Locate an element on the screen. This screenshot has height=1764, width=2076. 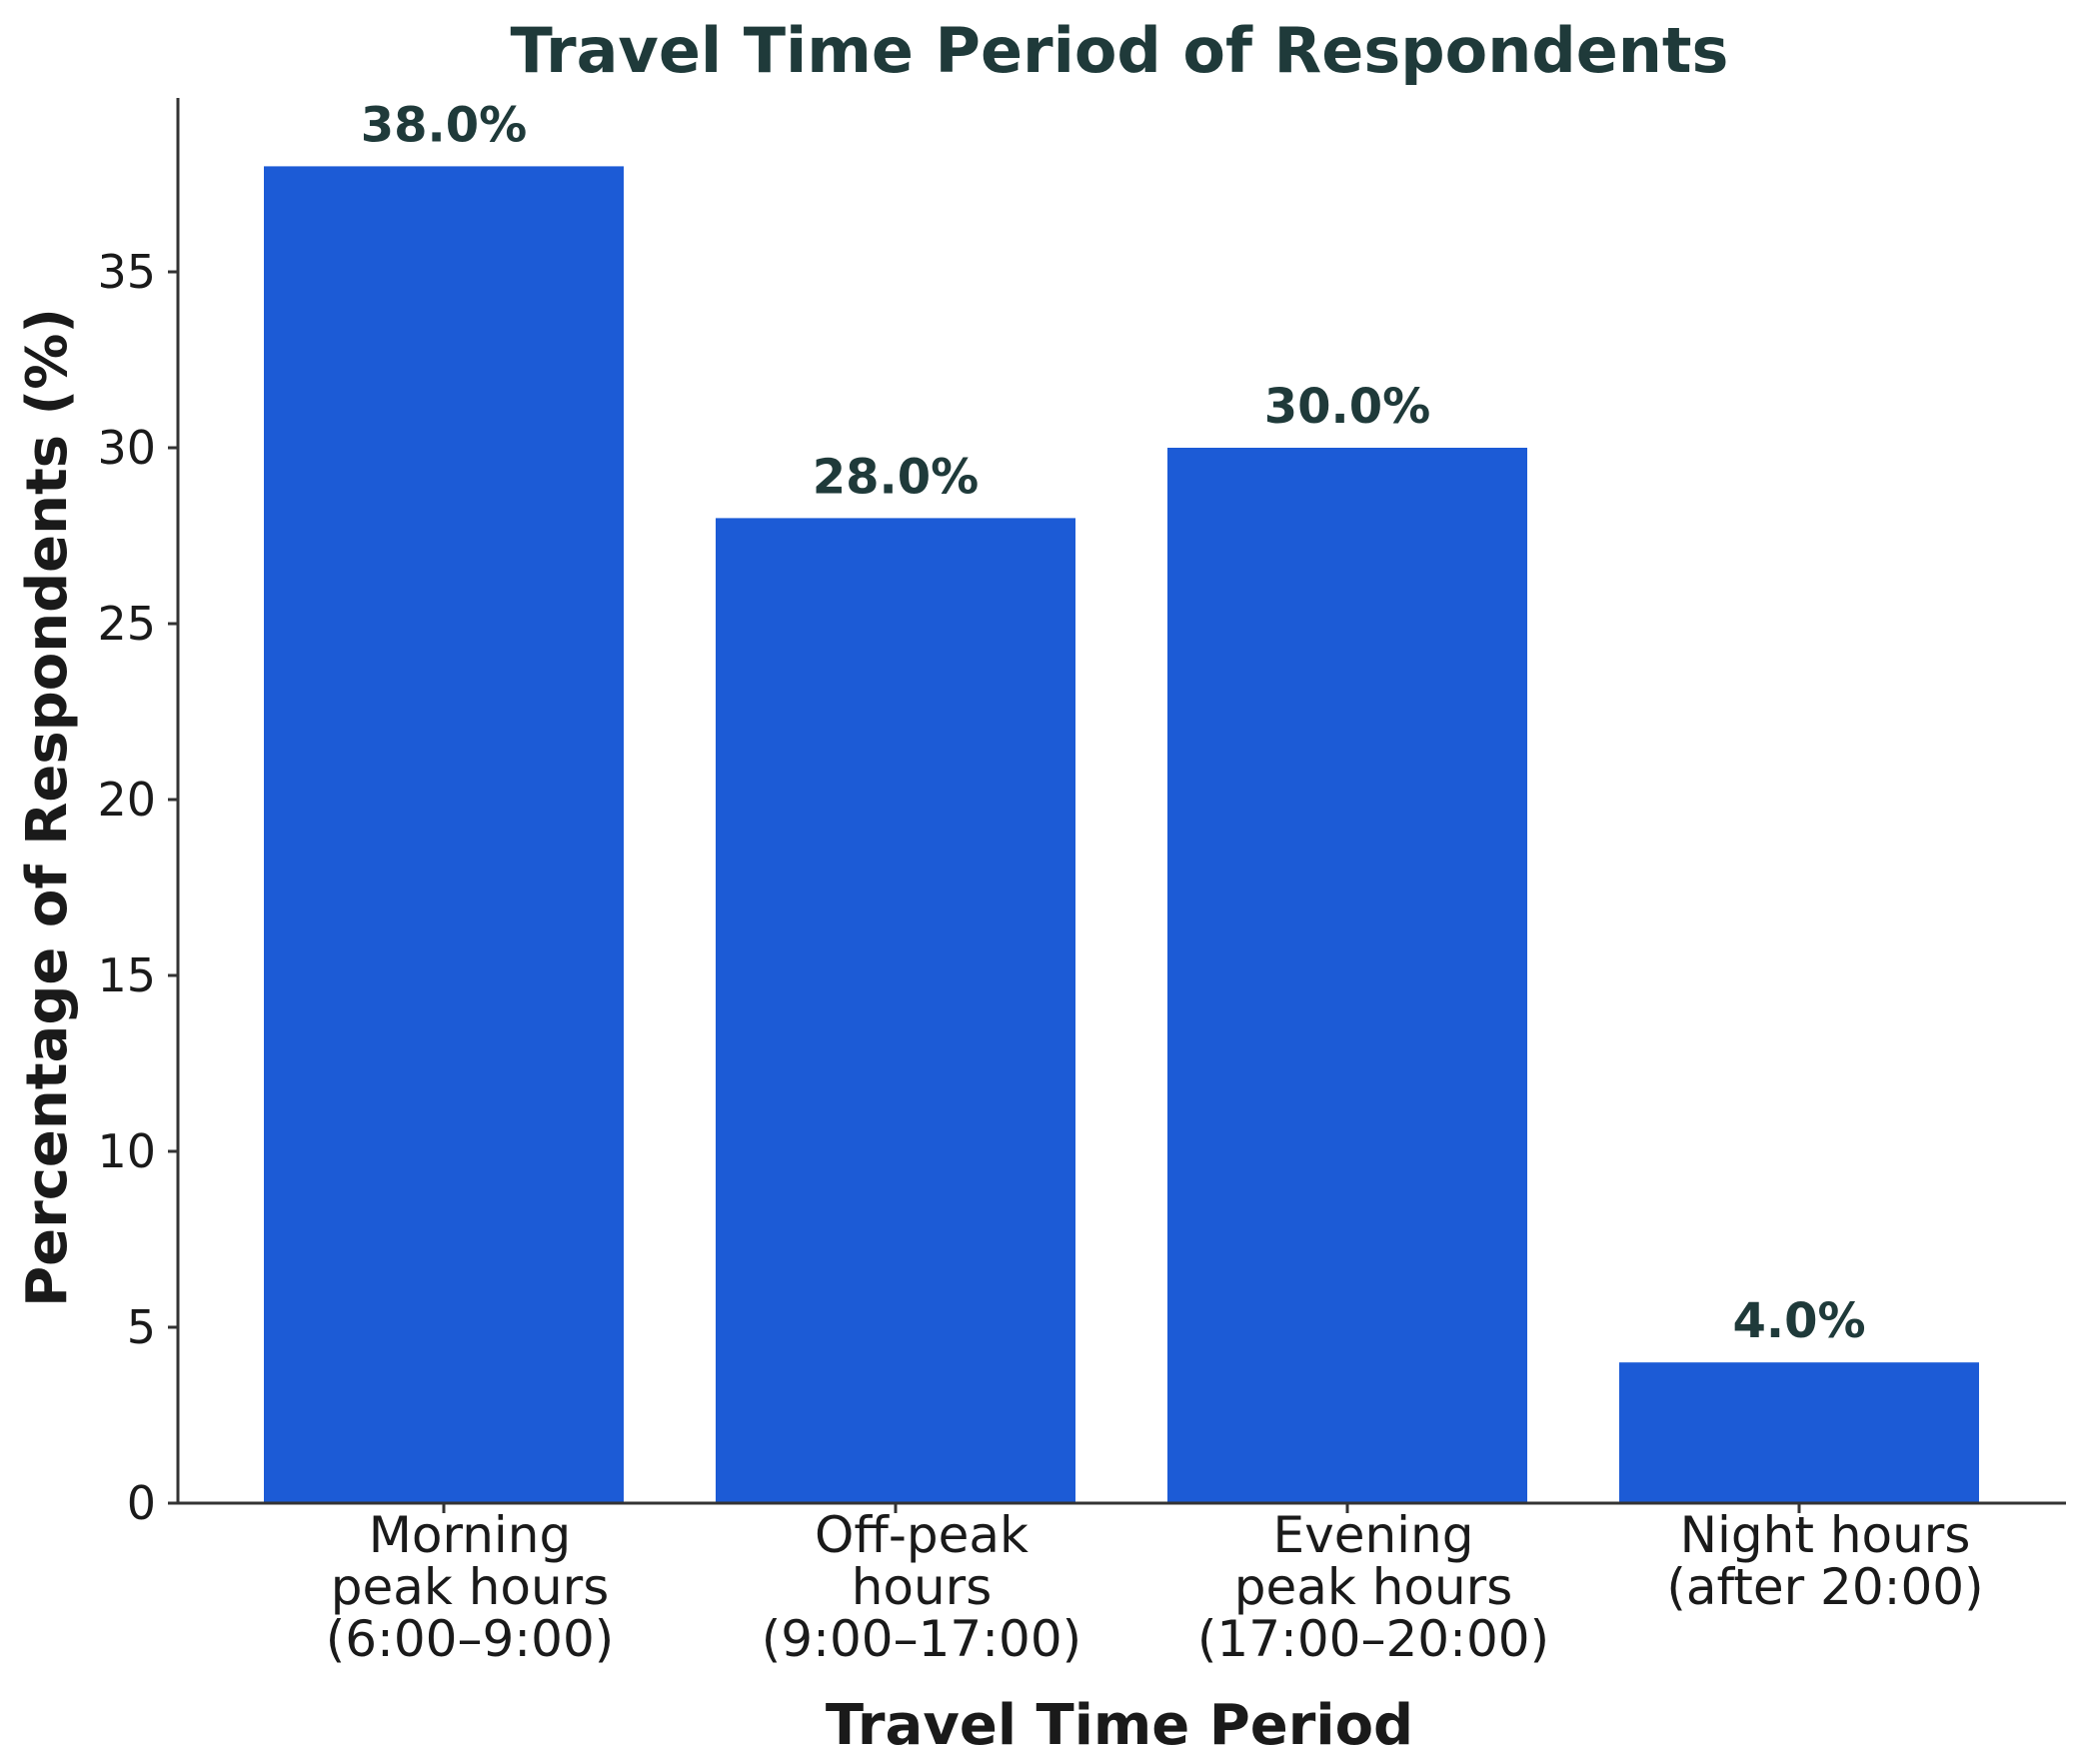
y-tick-label-7: 35 is located at coordinates (127, 272).